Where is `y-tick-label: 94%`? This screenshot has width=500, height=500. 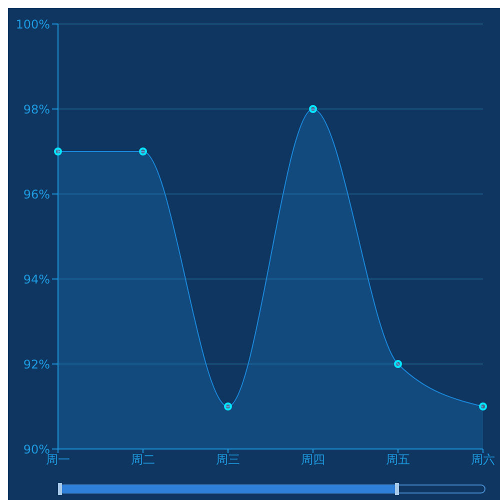
y-tick-label: 94% is located at coordinates (36, 279).